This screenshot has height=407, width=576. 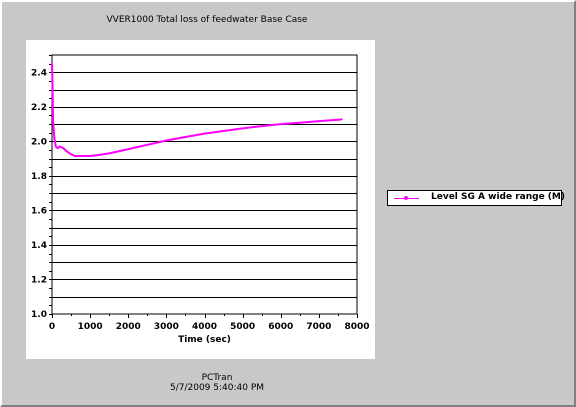 I want to click on y-tick-label: 2.0, so click(x=39, y=142).